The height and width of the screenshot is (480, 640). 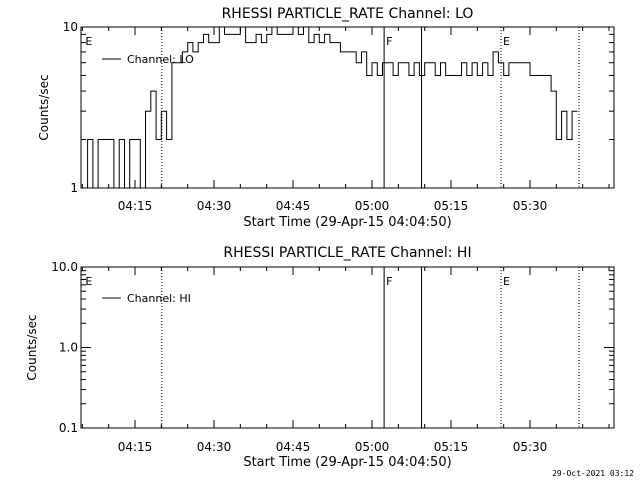 I want to click on y-tick-label: 10, so click(x=70, y=27).